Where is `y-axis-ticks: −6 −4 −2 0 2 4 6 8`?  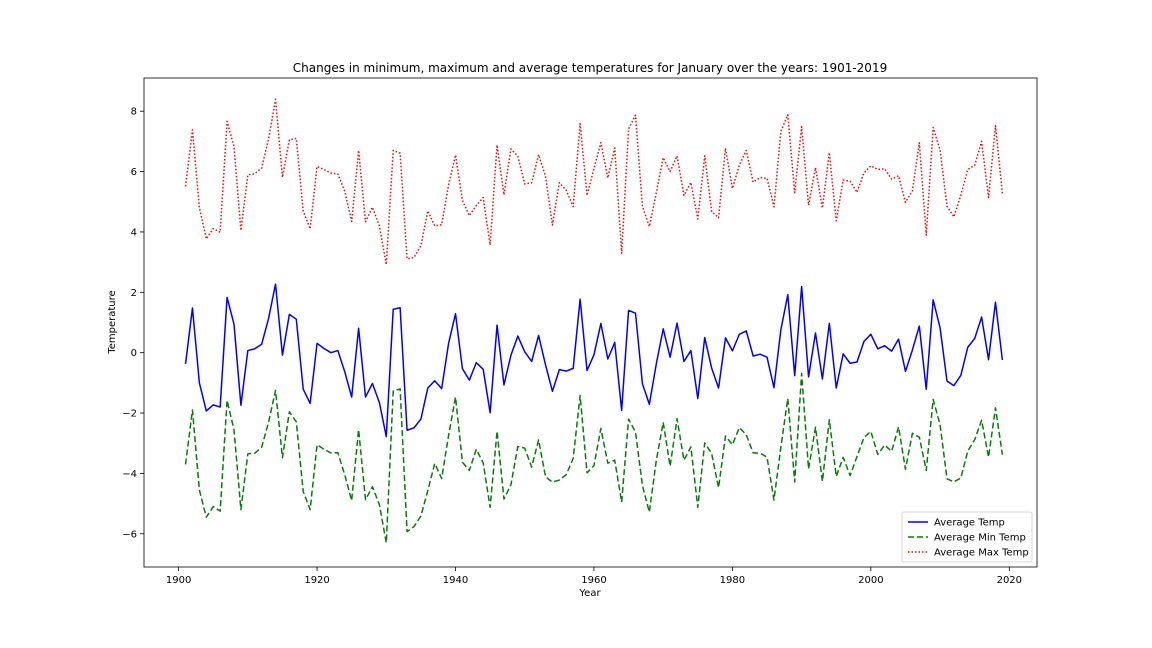
y-axis-ticks: −6 −4 −2 0 2 4 6 8 is located at coordinates (133, 323).